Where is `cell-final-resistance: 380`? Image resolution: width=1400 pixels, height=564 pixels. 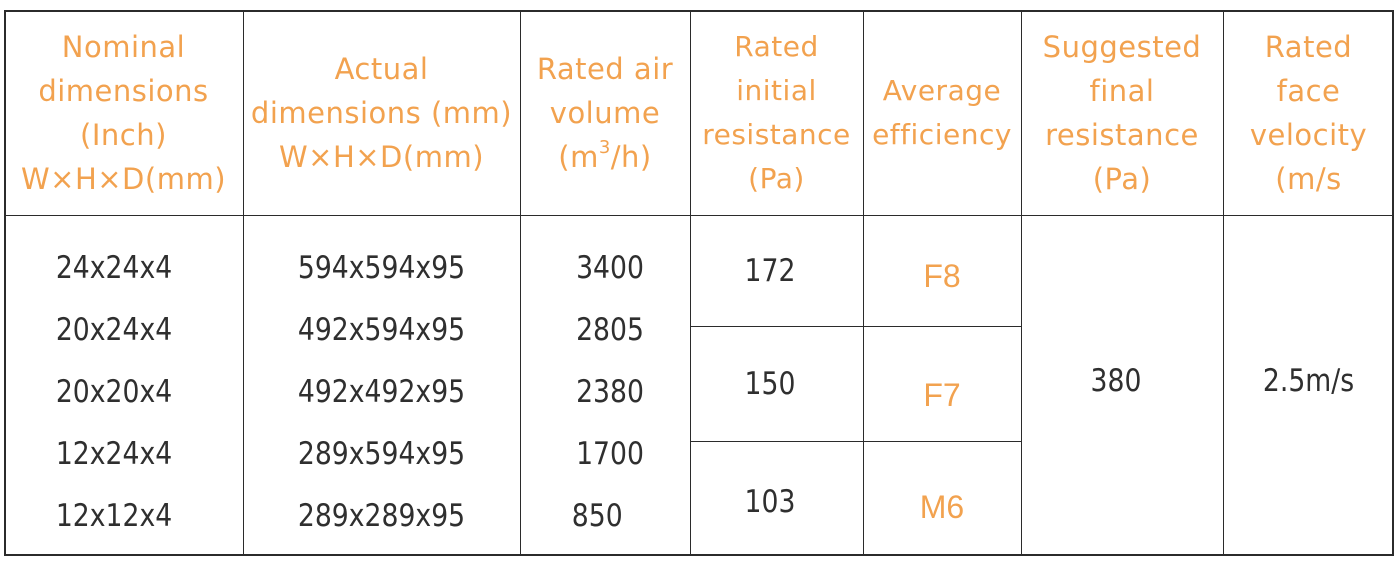 cell-final-resistance: 380 is located at coordinates (1116, 381).